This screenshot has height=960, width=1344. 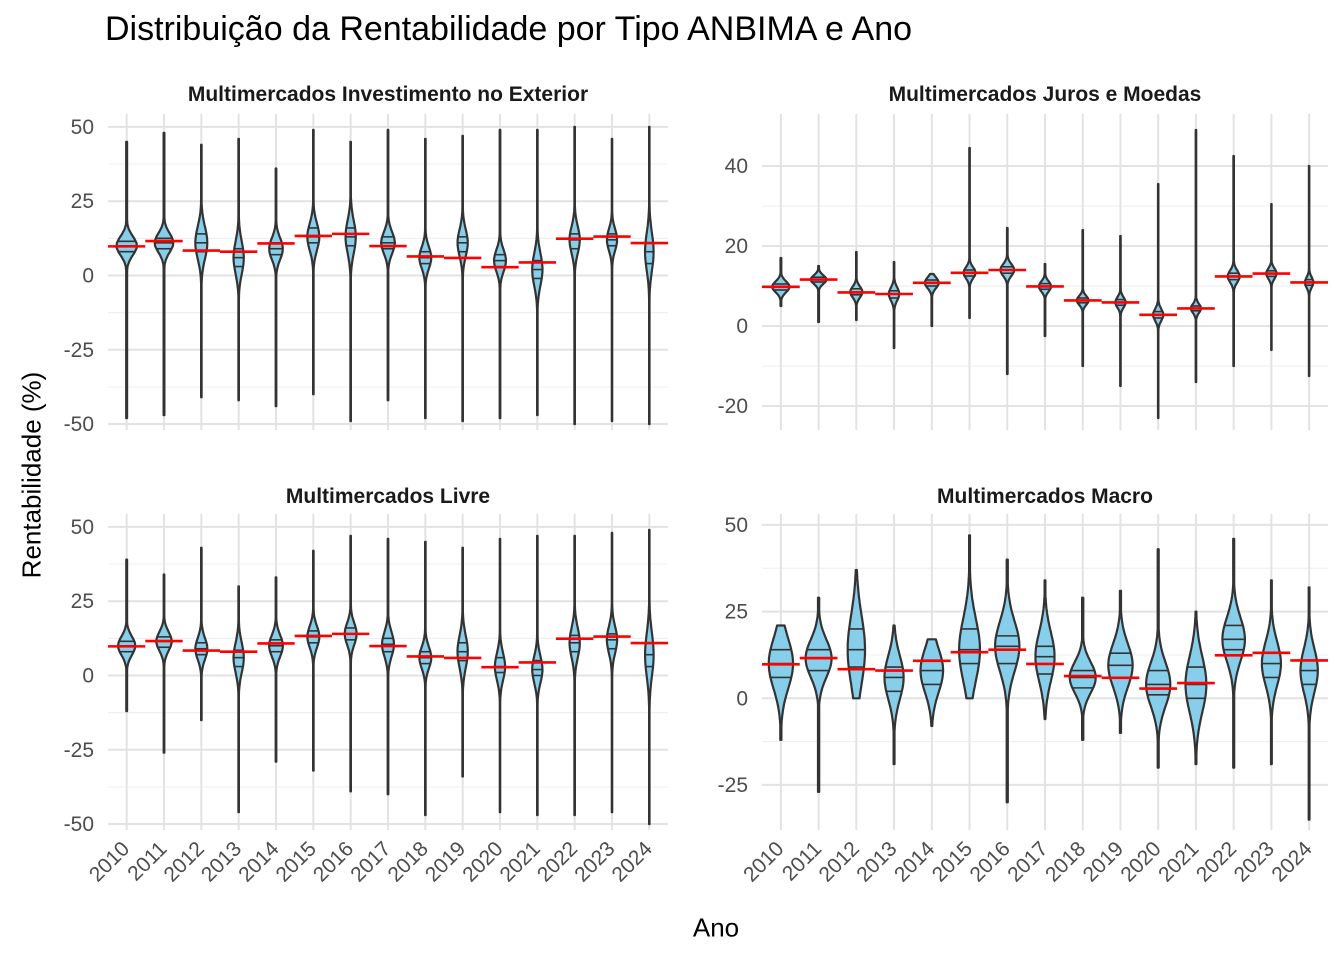 I want to click on y-tick-label: 20, so click(x=736, y=246).